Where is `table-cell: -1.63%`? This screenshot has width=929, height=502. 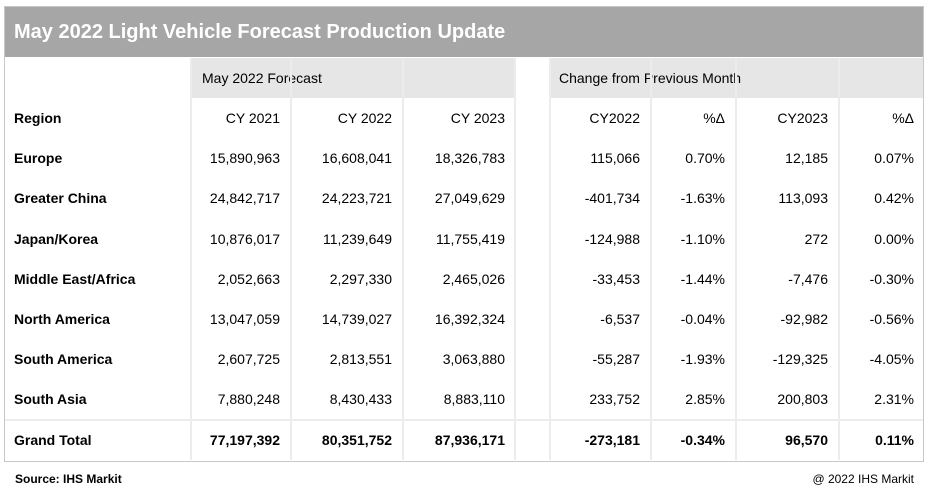
table-cell: -1.63% is located at coordinates (702, 198).